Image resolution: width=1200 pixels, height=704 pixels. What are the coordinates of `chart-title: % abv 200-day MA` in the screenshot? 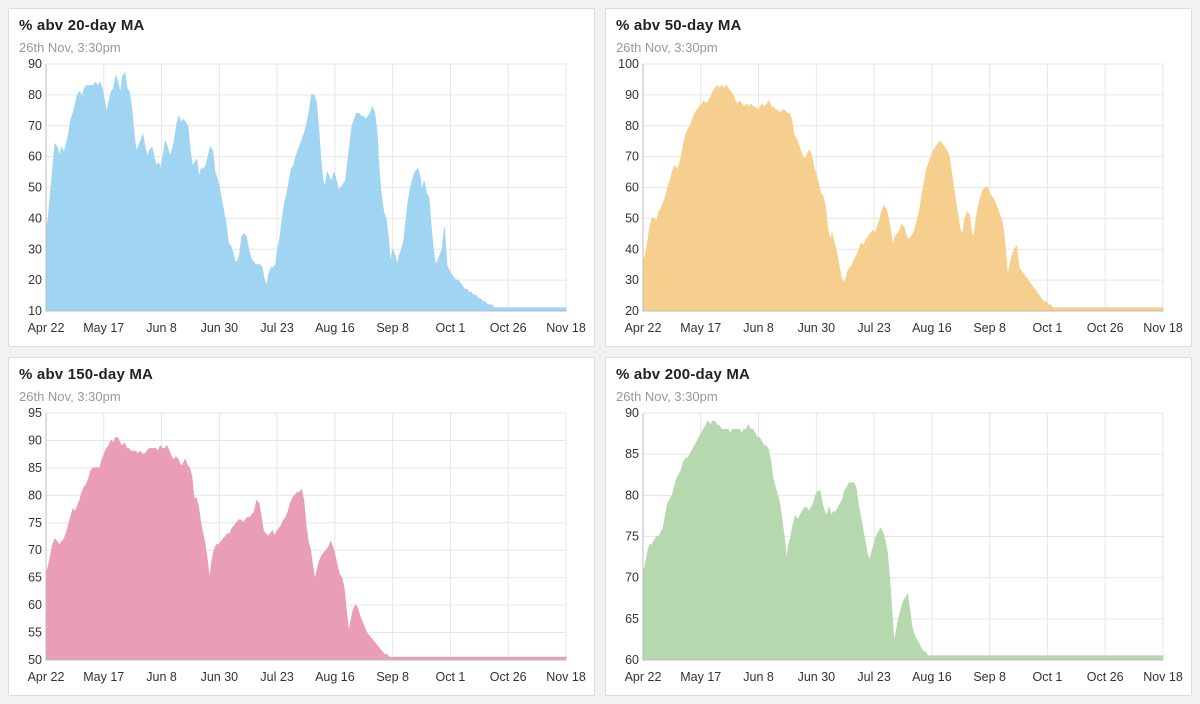 It's located at (683, 374).